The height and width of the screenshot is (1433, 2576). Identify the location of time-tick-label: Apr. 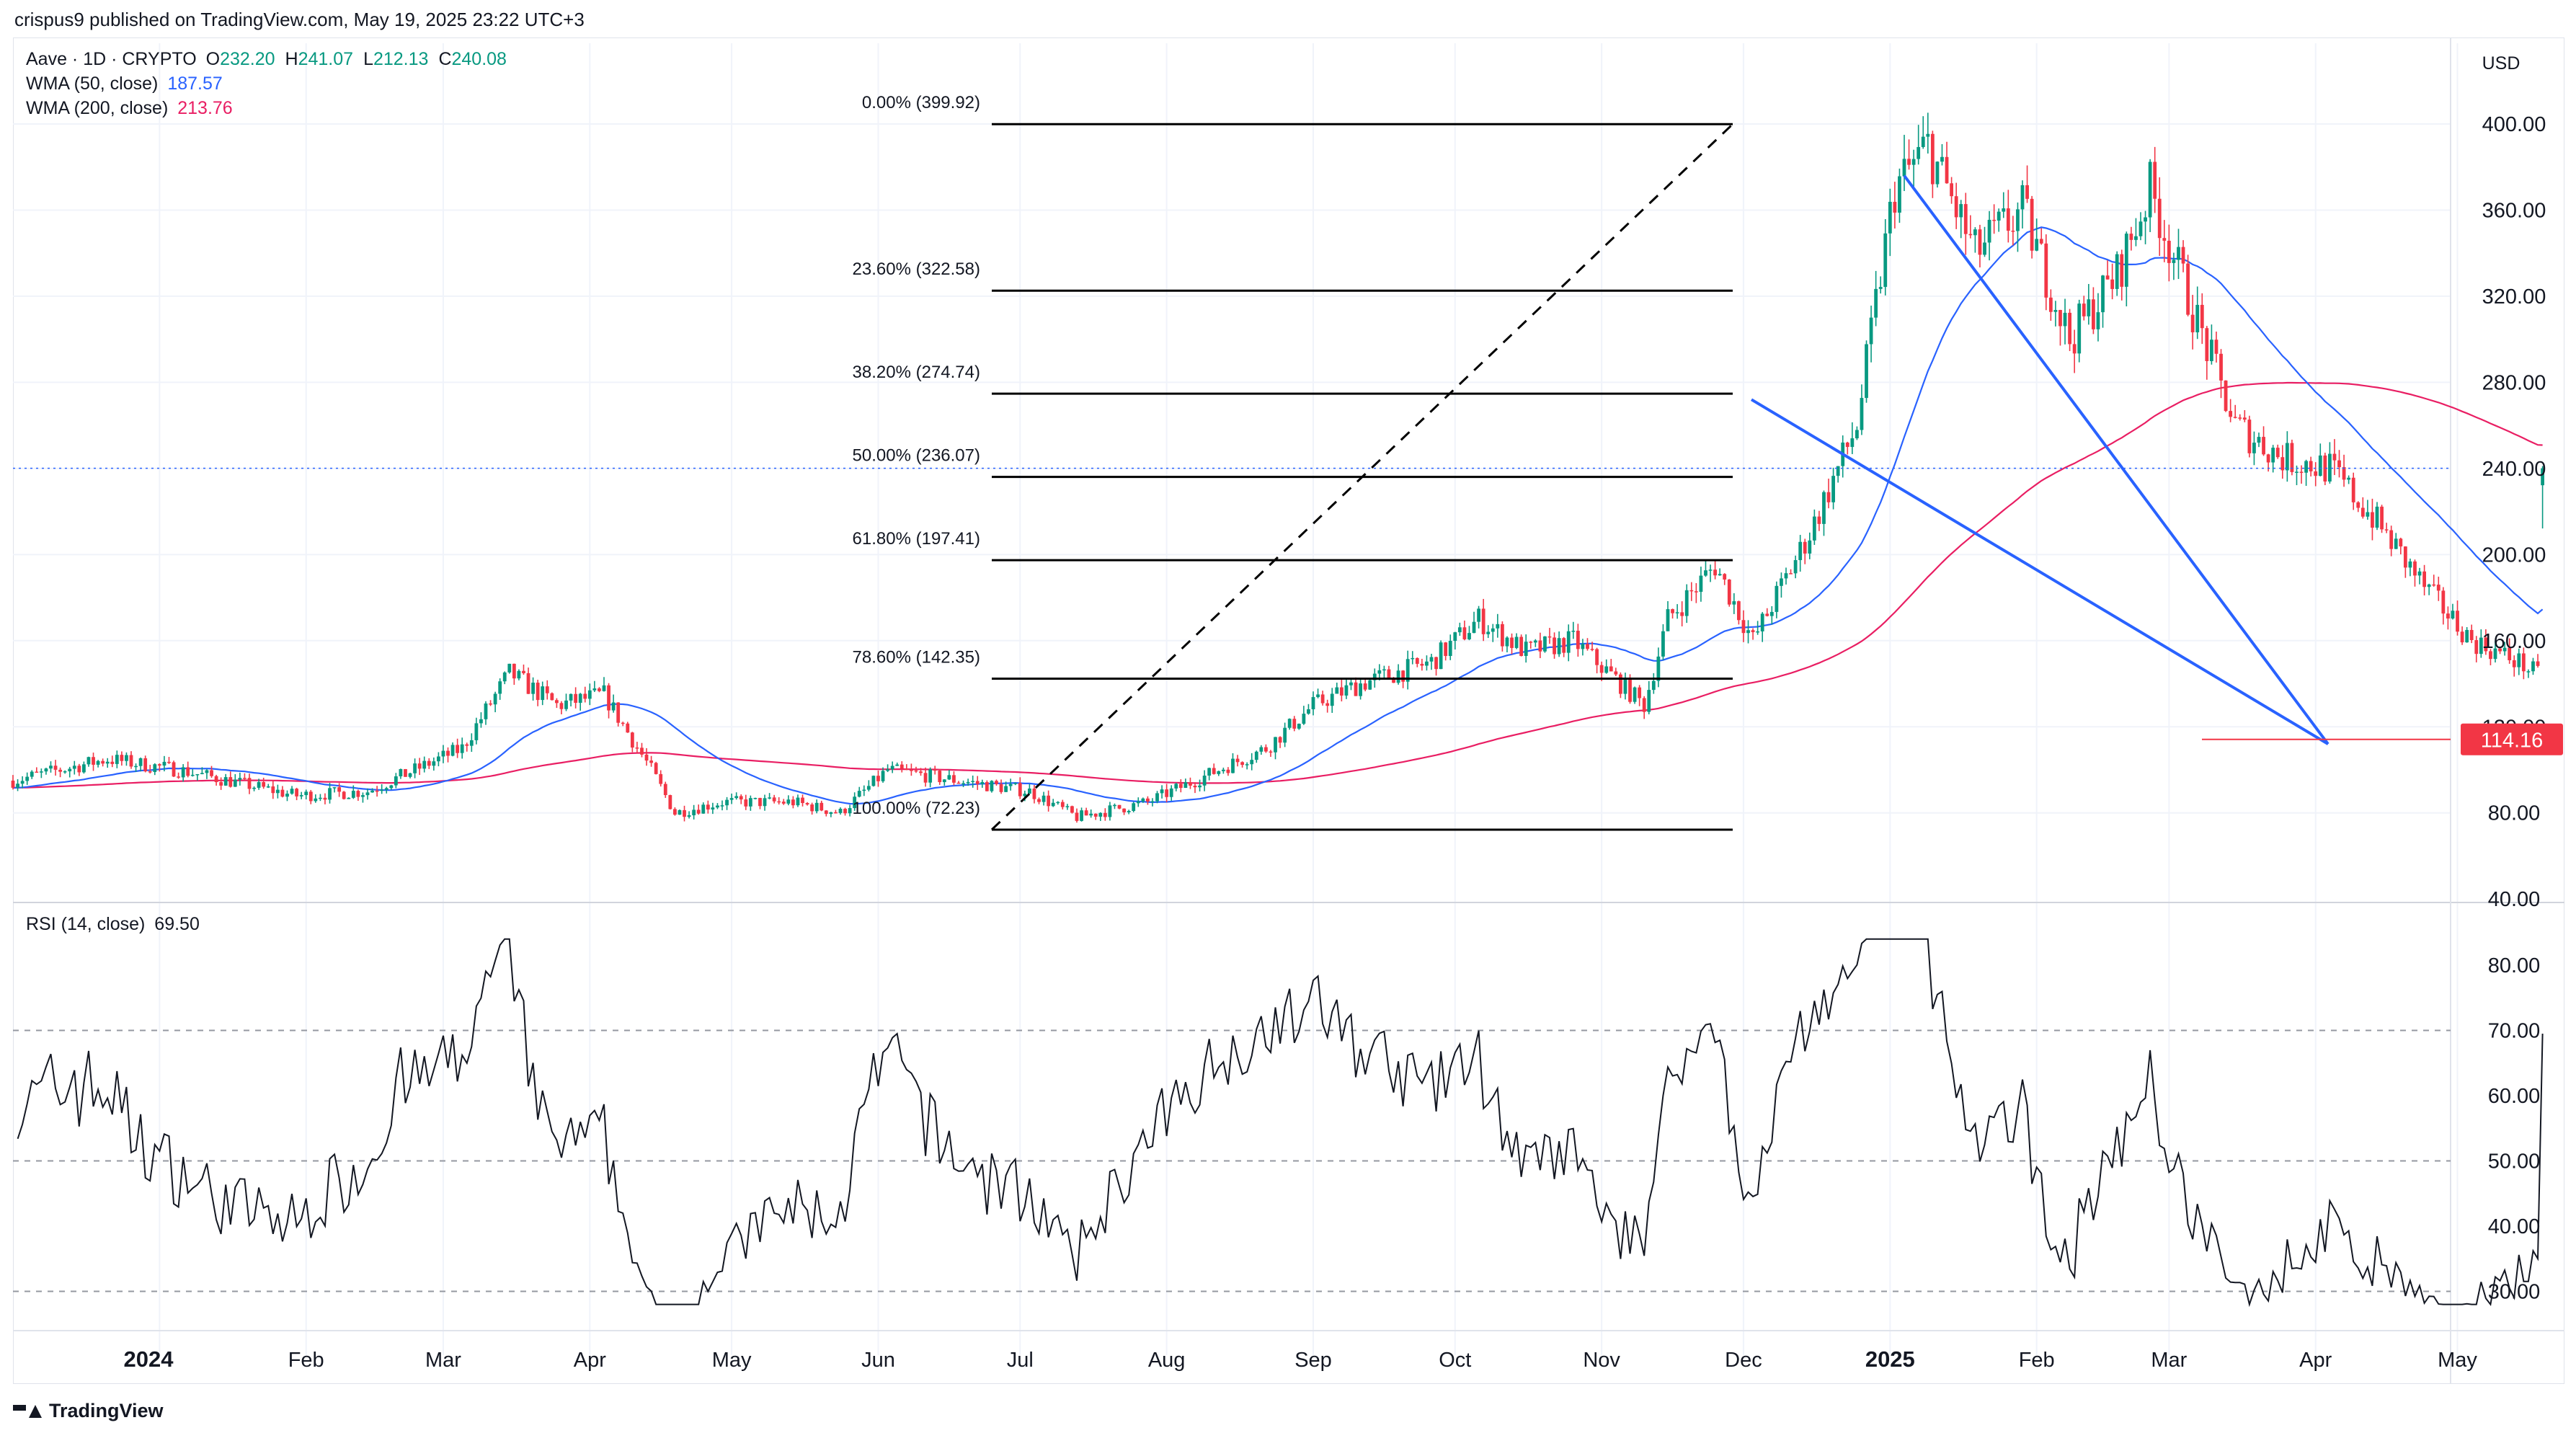
(590, 1360).